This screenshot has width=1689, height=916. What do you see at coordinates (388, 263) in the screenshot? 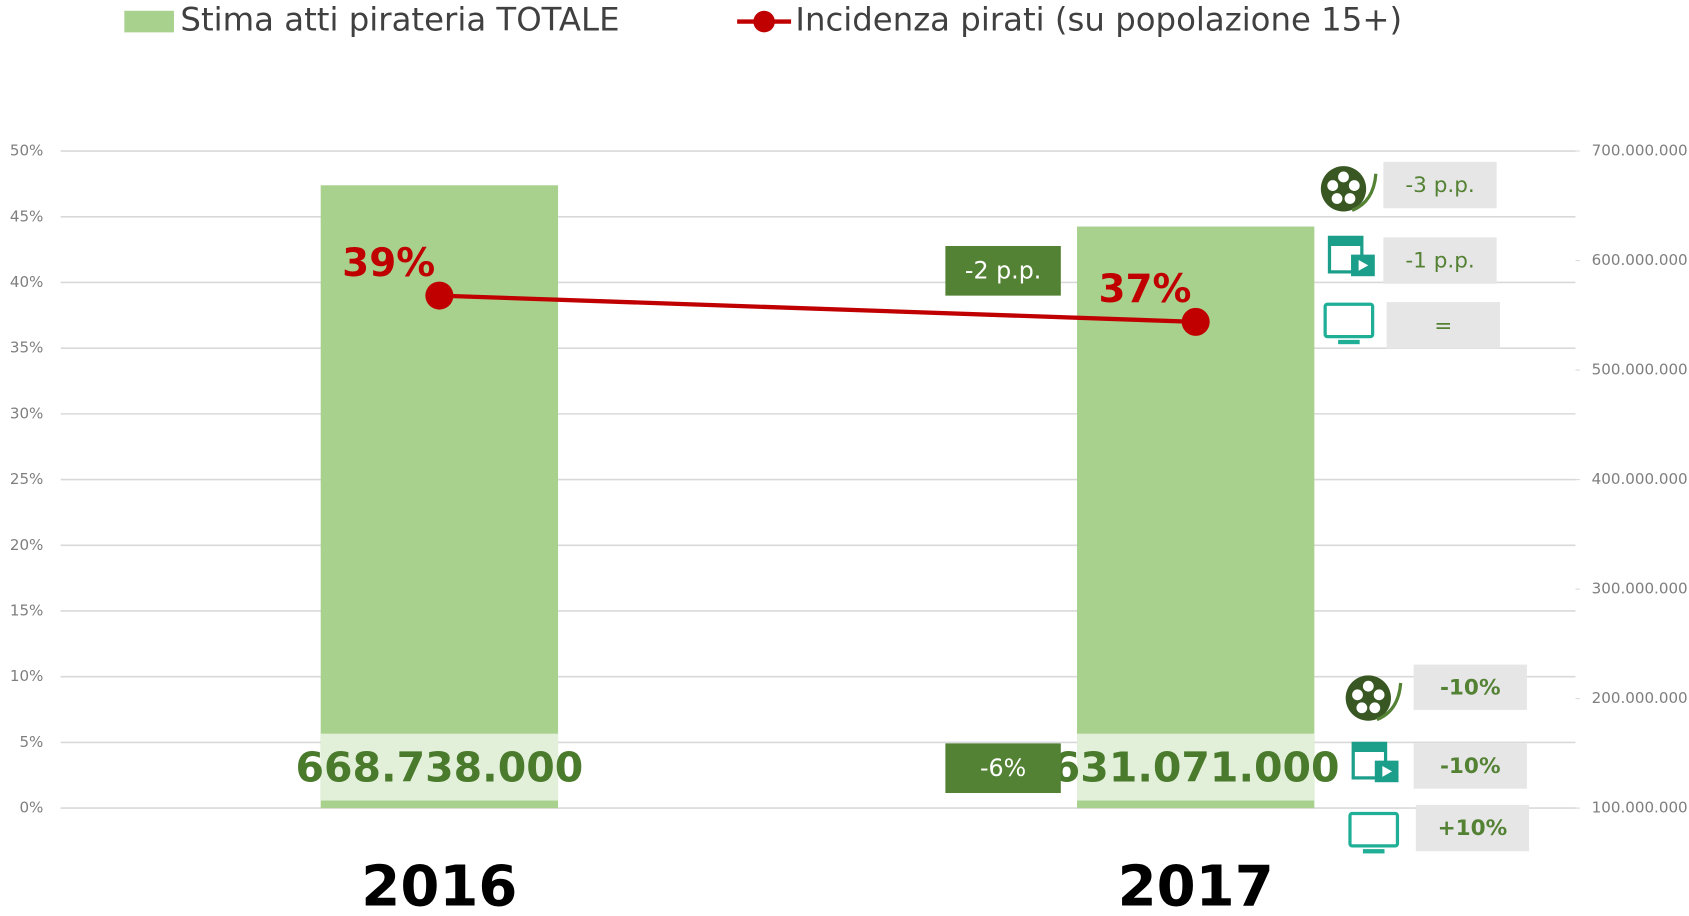
I see `line-value-label: 39%` at bounding box center [388, 263].